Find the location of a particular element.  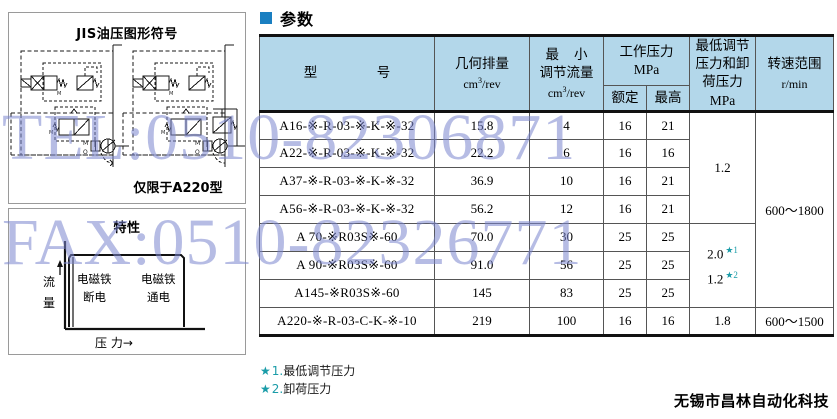

label-solenoid-off-2: 断电 is located at coordinates (94, 297).